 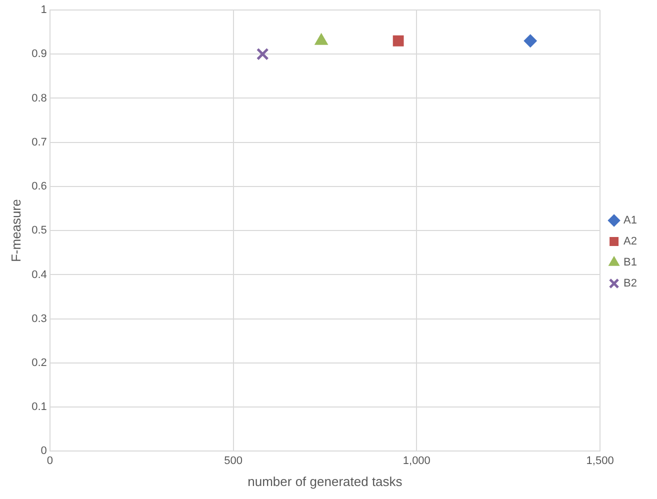 I want to click on y-tick-label: 0.5, so click(x=39, y=230).